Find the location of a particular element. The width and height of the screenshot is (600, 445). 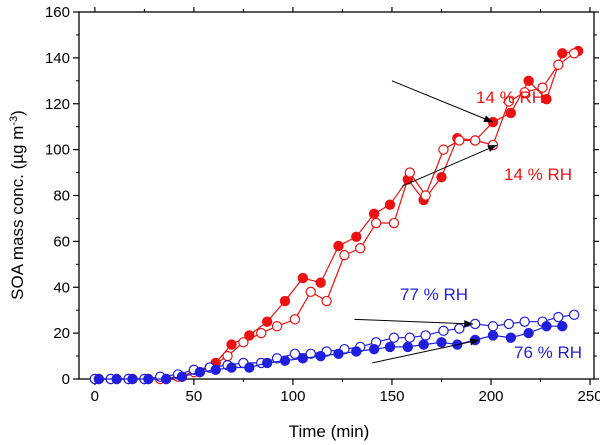

y-axis-label-close: ) is located at coordinates (17, 113).